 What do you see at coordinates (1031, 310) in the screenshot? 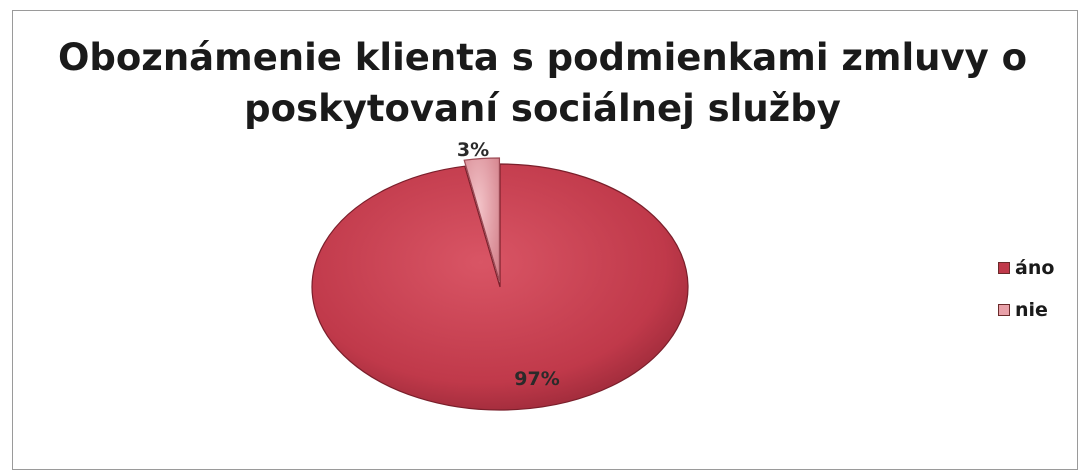
I see `legend-label-nie: nie` at bounding box center [1031, 310].